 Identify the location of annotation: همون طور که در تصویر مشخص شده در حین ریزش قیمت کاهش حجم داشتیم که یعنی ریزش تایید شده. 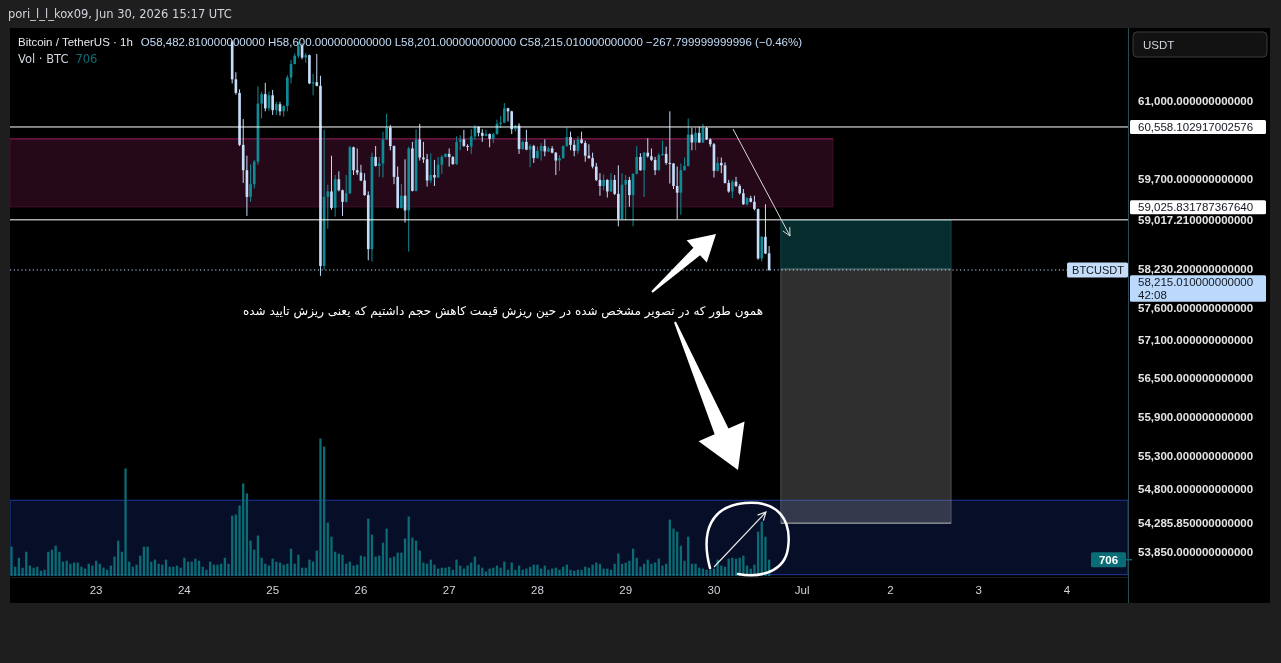
(503, 311).